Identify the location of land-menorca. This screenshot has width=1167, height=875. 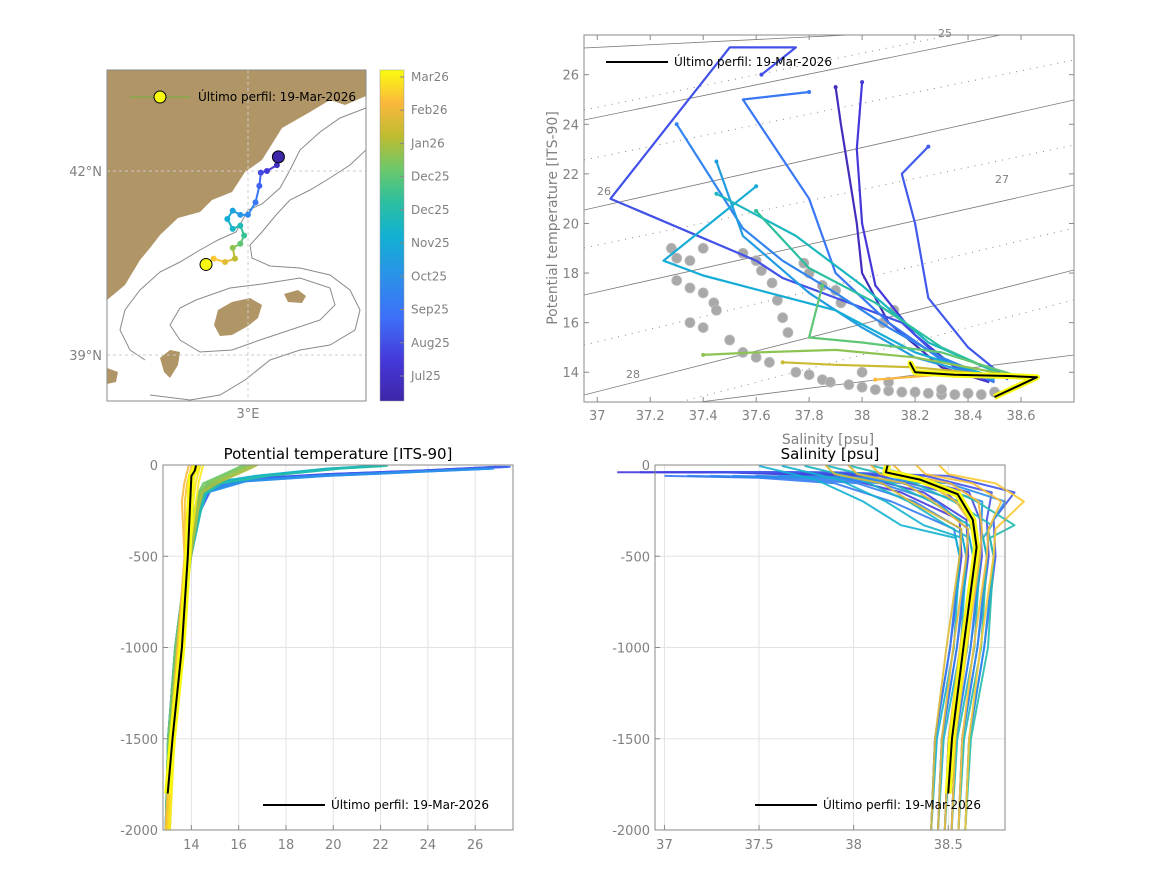
(295, 296).